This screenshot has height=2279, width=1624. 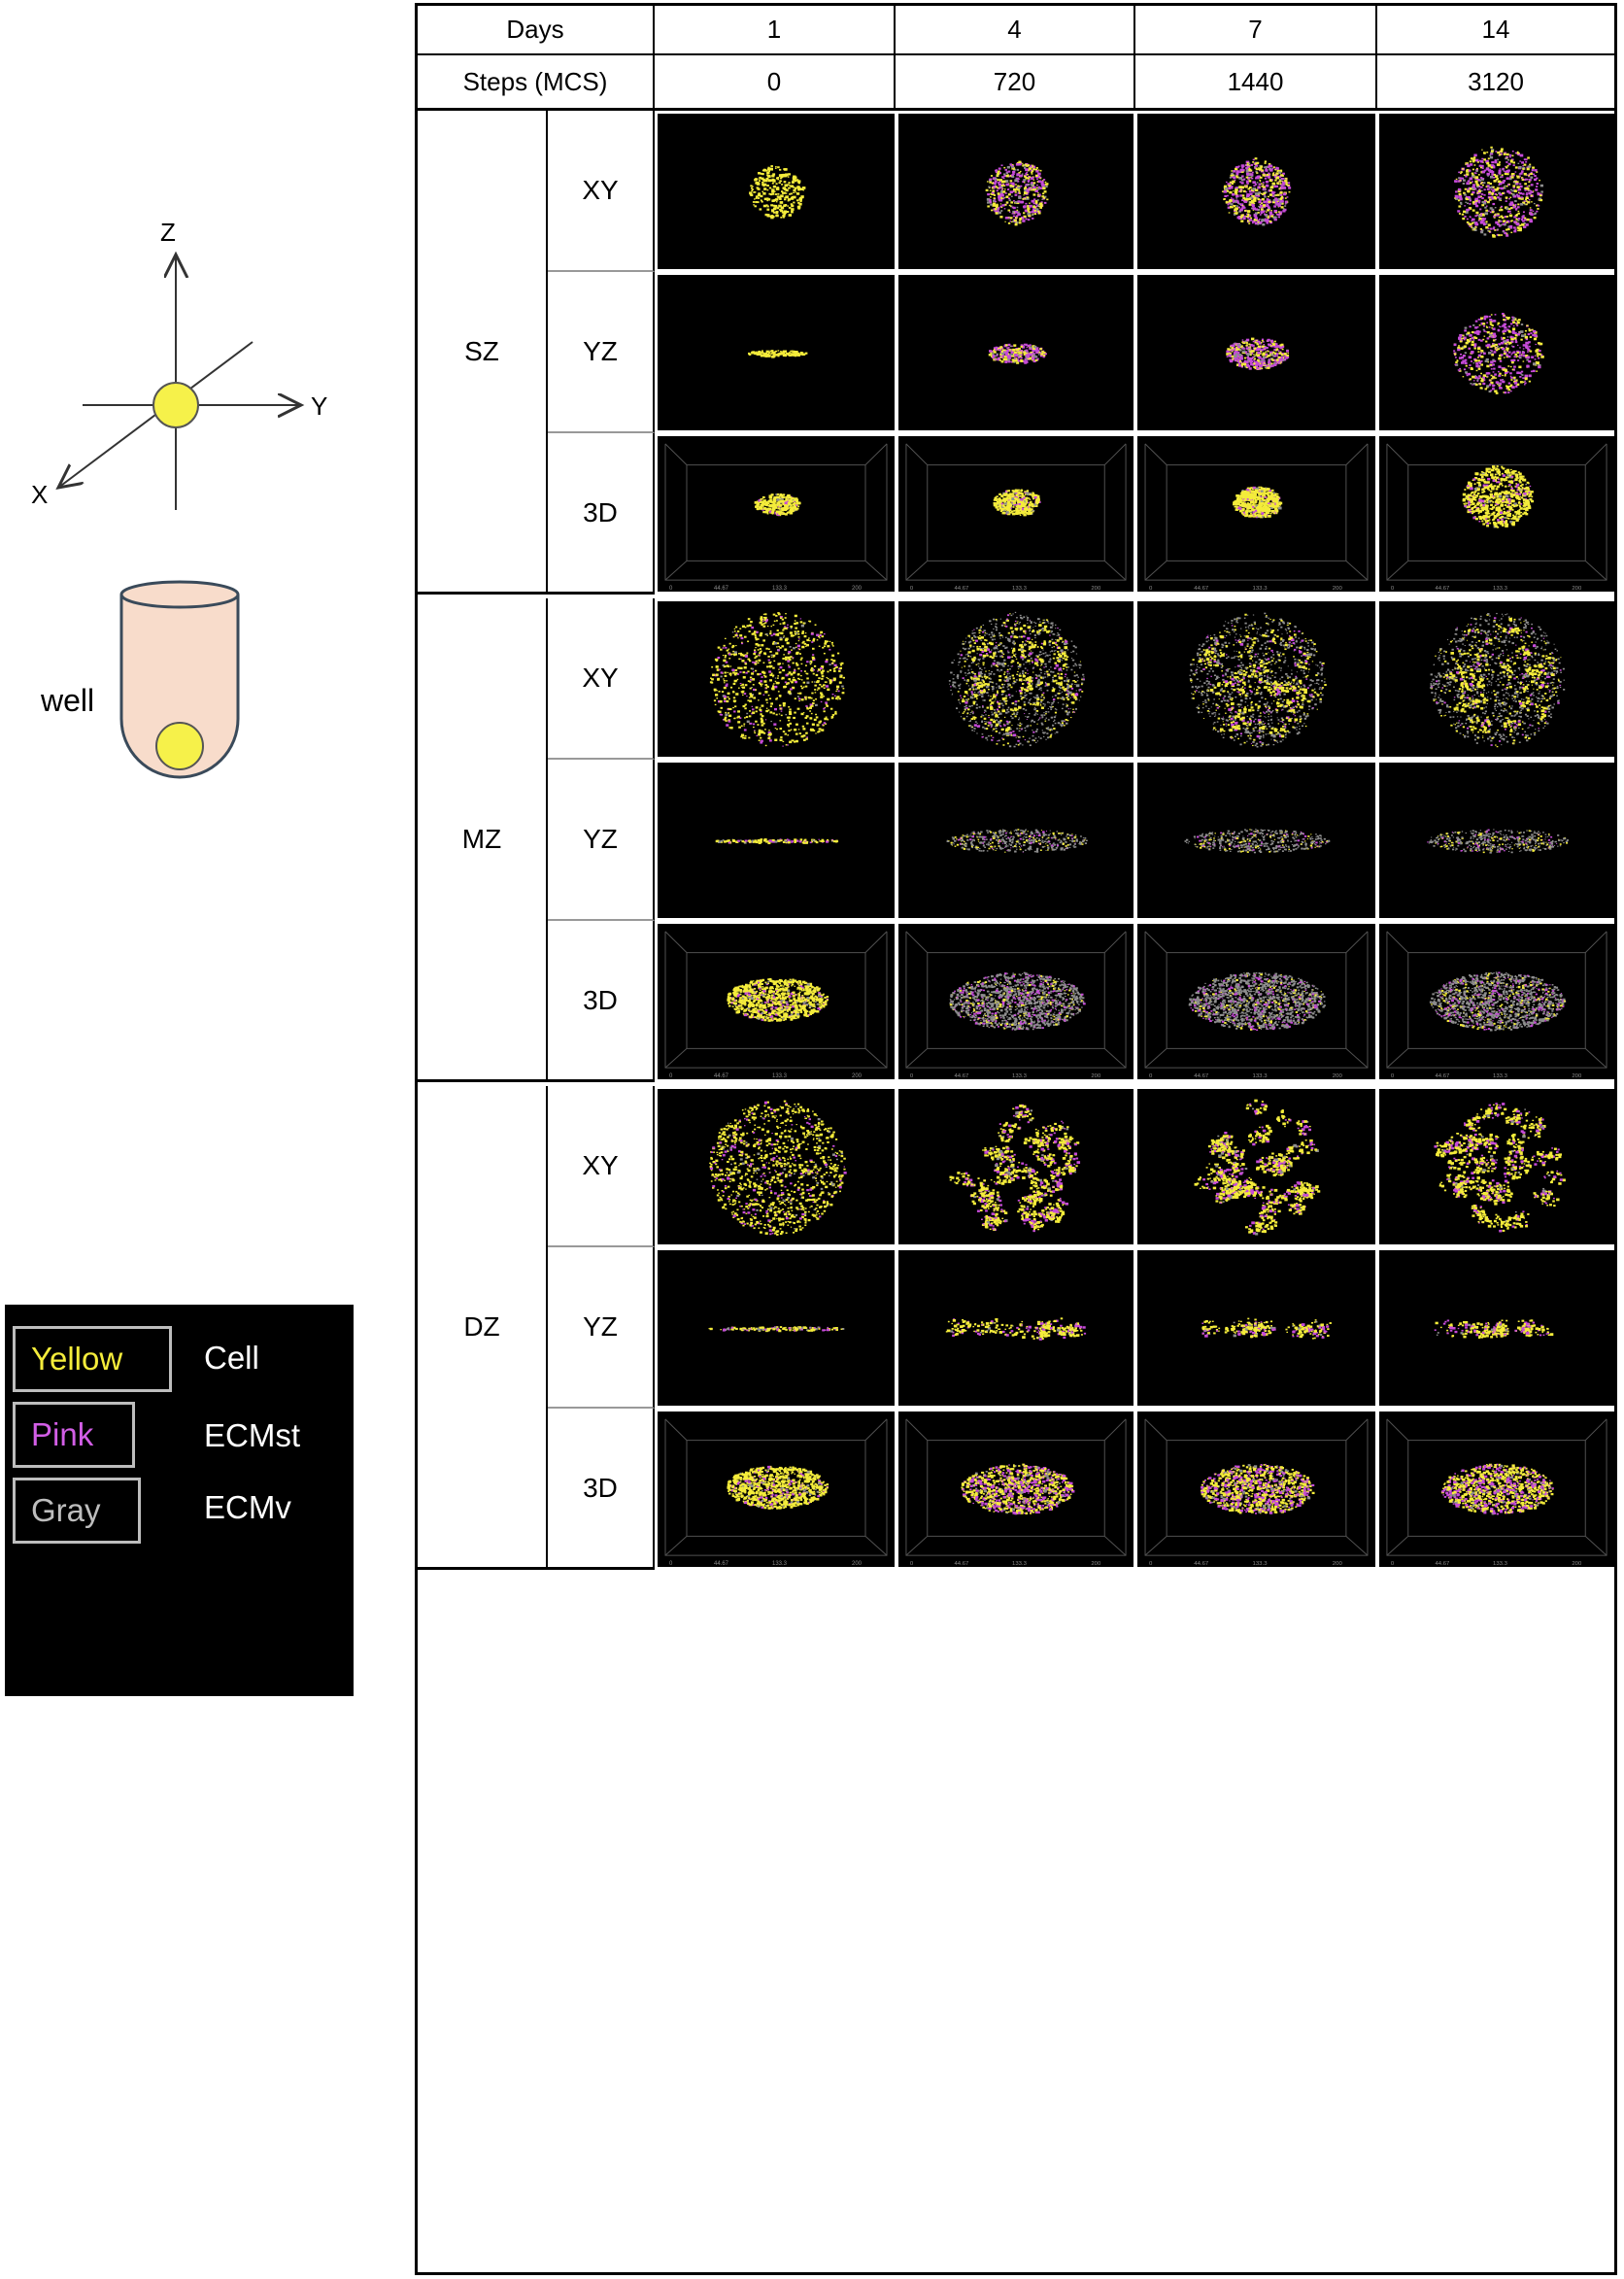 What do you see at coordinates (179, 1500) in the screenshot?
I see `color-legend: Yellow Cell Pink ECMst Gray ECMv` at bounding box center [179, 1500].